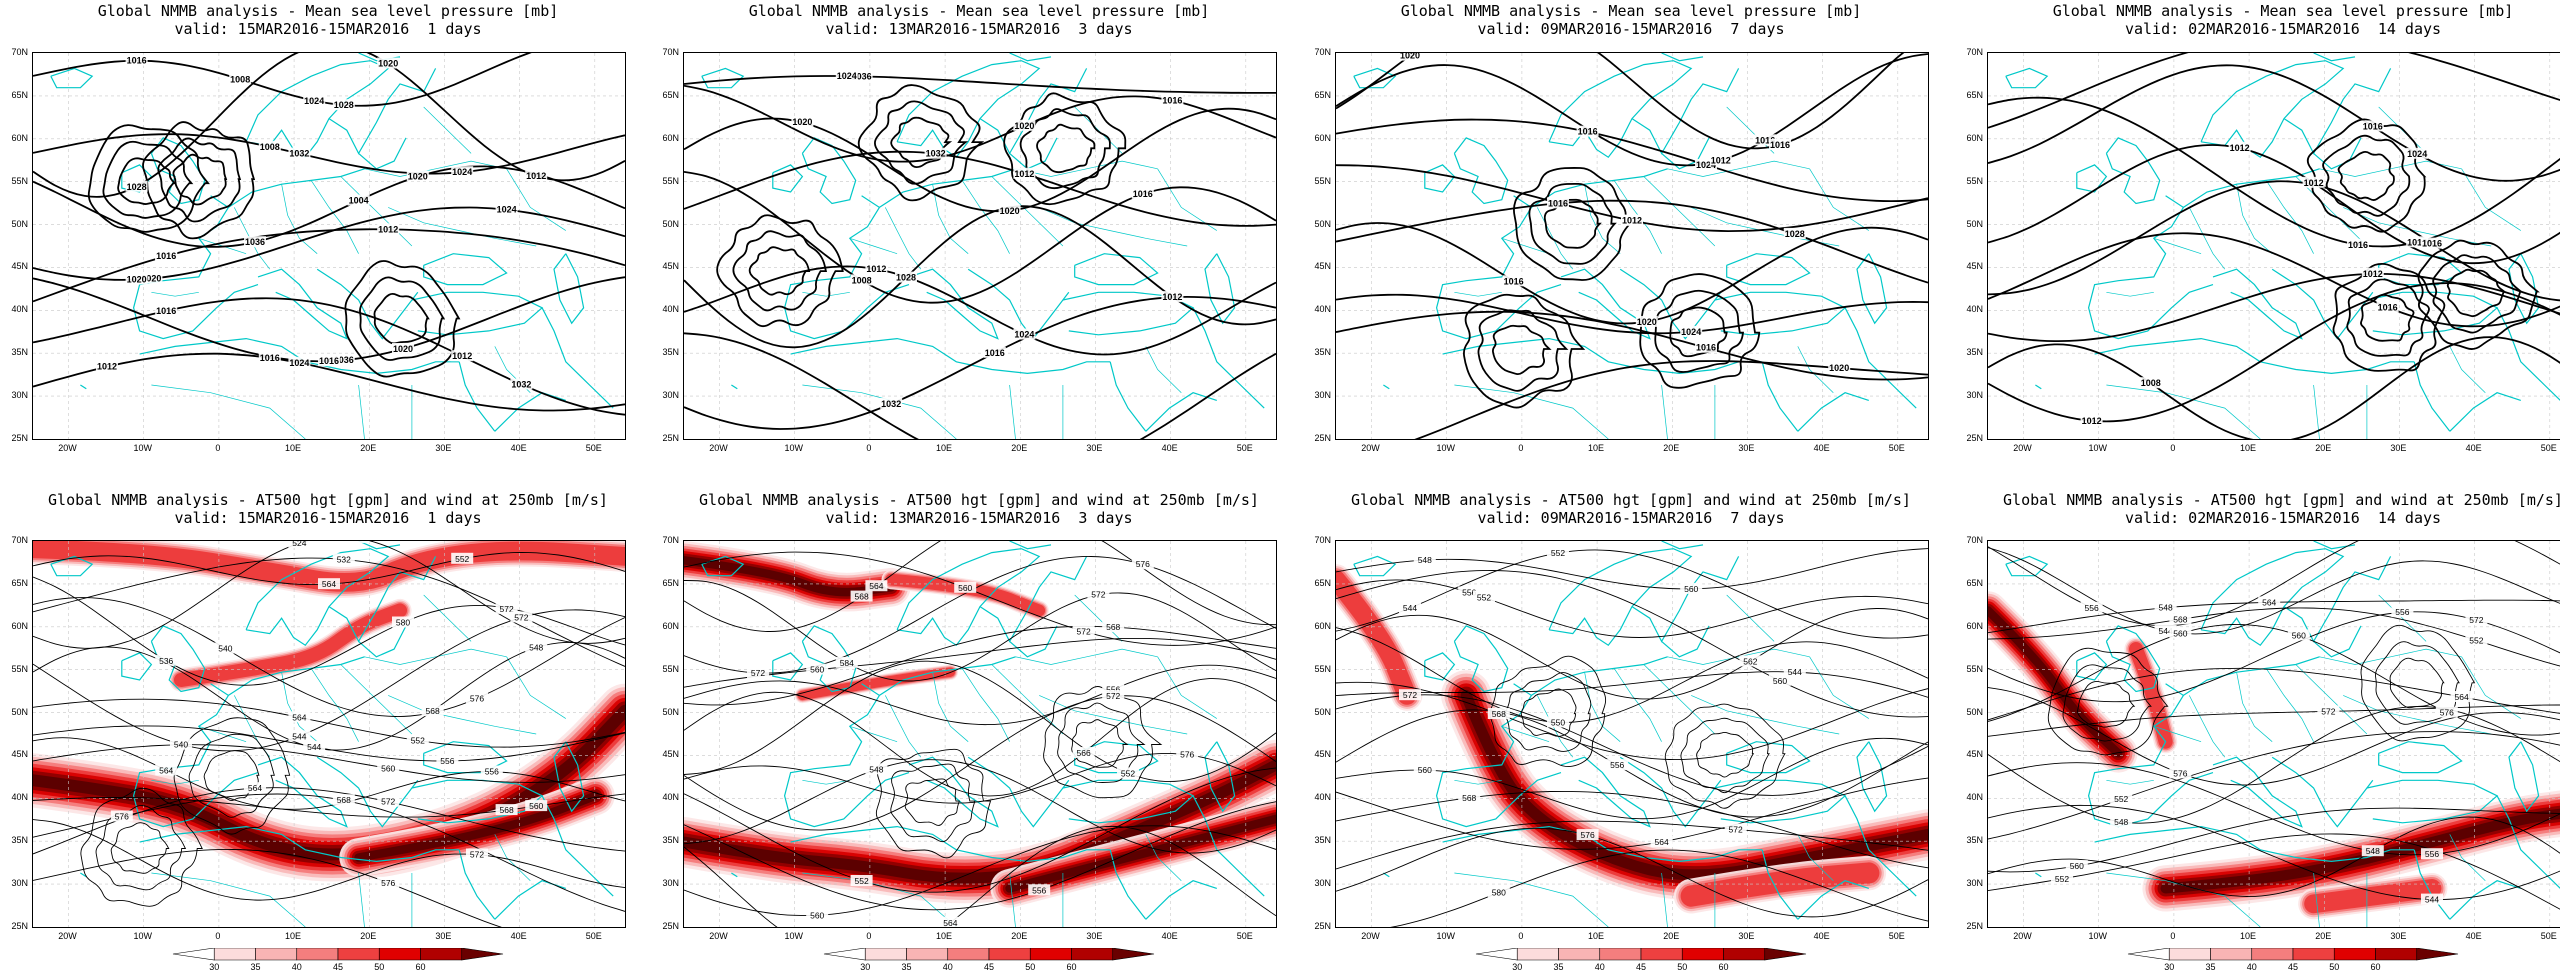 The width and height of the screenshot is (2560, 972). I want to click on contour-label: 1028, so click(906, 278).